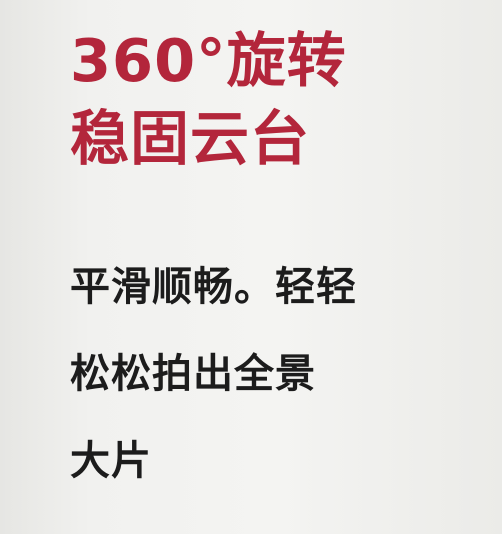 The height and width of the screenshot is (534, 502). What do you see at coordinates (208, 60) in the screenshot?
I see `headline-line-1: 360°旋转` at bounding box center [208, 60].